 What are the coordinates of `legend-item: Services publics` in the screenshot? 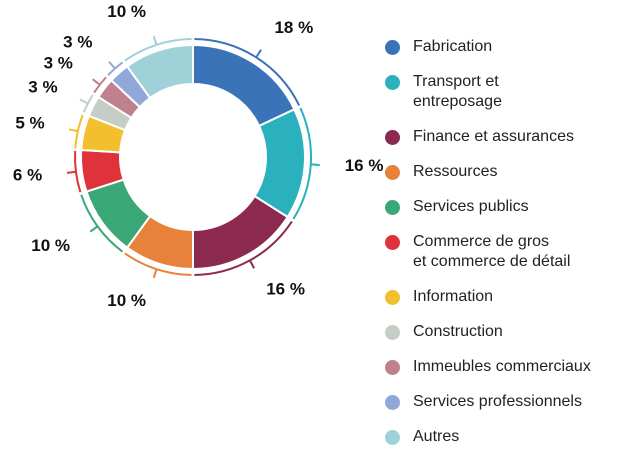 It's located at (508, 207).